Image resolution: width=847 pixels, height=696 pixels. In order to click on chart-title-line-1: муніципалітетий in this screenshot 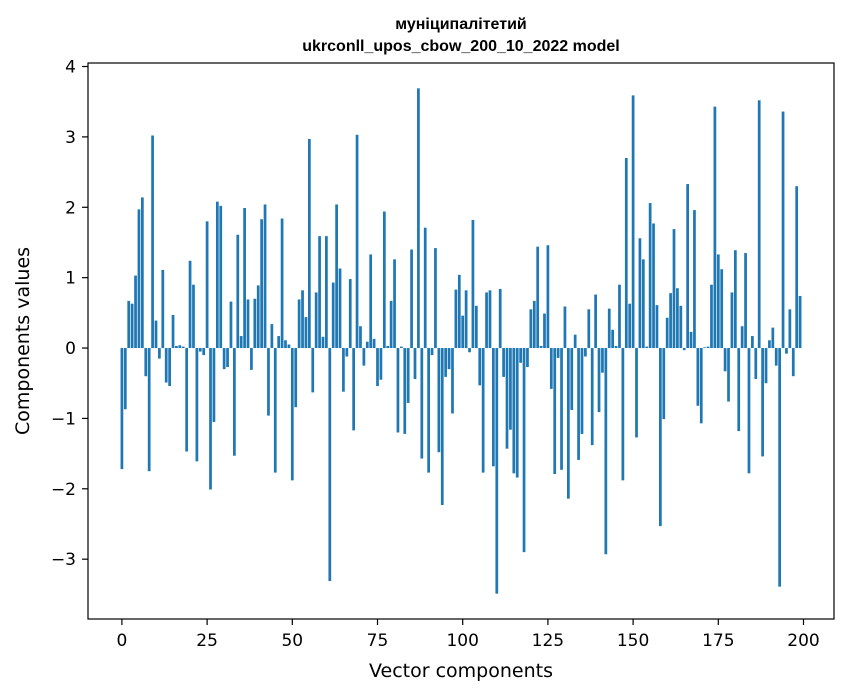, I will do `click(461, 24)`.